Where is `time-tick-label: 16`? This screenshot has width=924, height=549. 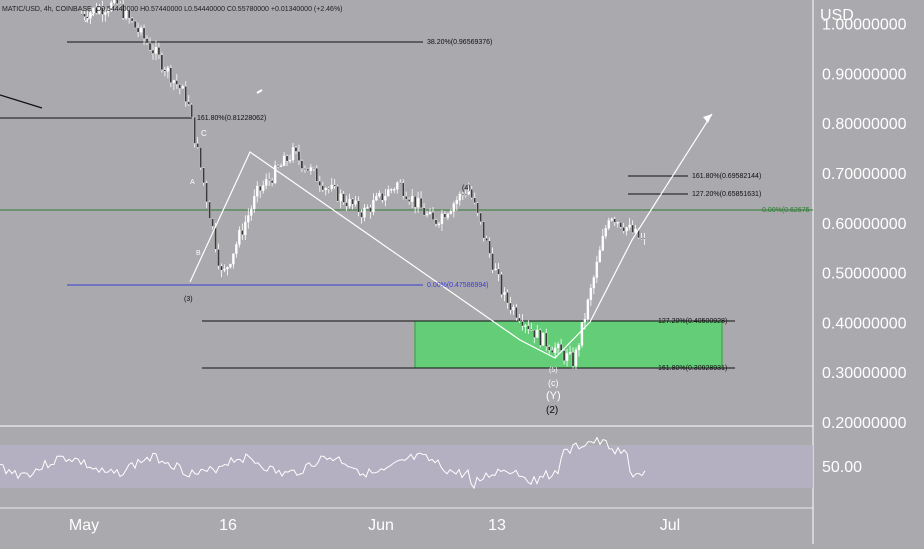
time-tick-label: 16 is located at coordinates (228, 525).